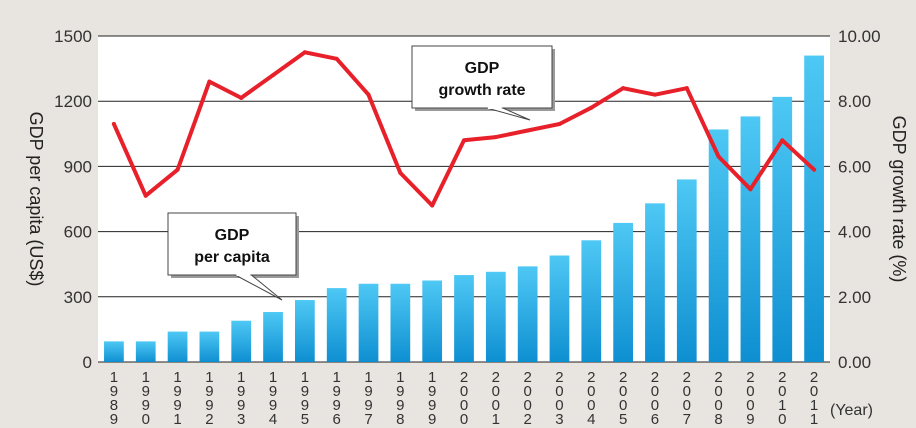 The width and height of the screenshot is (916, 428). What do you see at coordinates (854, 232) in the screenshot?
I see `right-tick-label: 4.00` at bounding box center [854, 232].